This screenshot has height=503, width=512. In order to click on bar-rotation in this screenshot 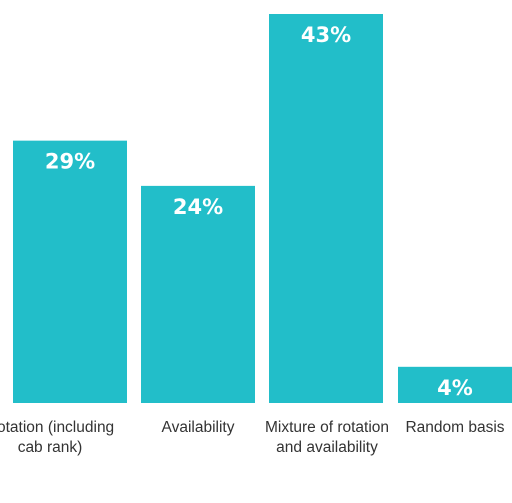, I will do `click(70, 271)`.